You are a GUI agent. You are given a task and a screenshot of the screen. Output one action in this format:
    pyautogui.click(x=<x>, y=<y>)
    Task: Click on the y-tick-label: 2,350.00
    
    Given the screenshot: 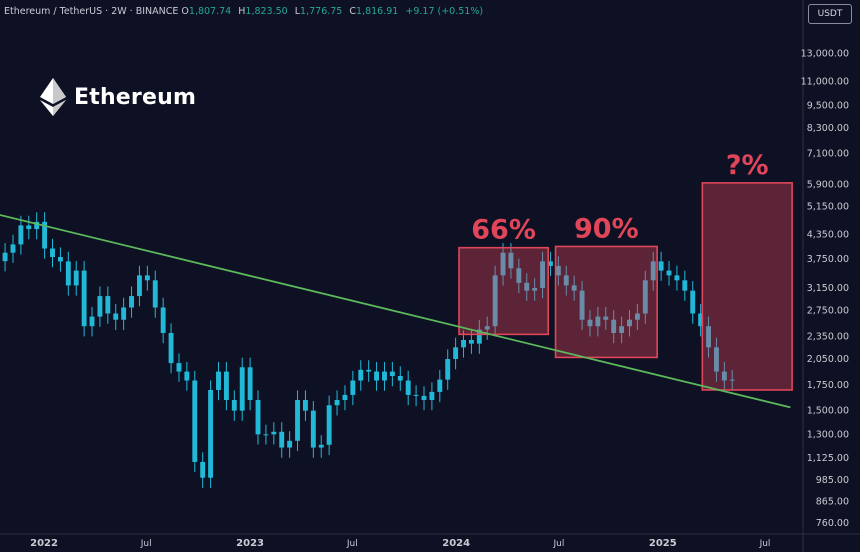 What is the action you would take?
    pyautogui.click(x=828, y=336)
    